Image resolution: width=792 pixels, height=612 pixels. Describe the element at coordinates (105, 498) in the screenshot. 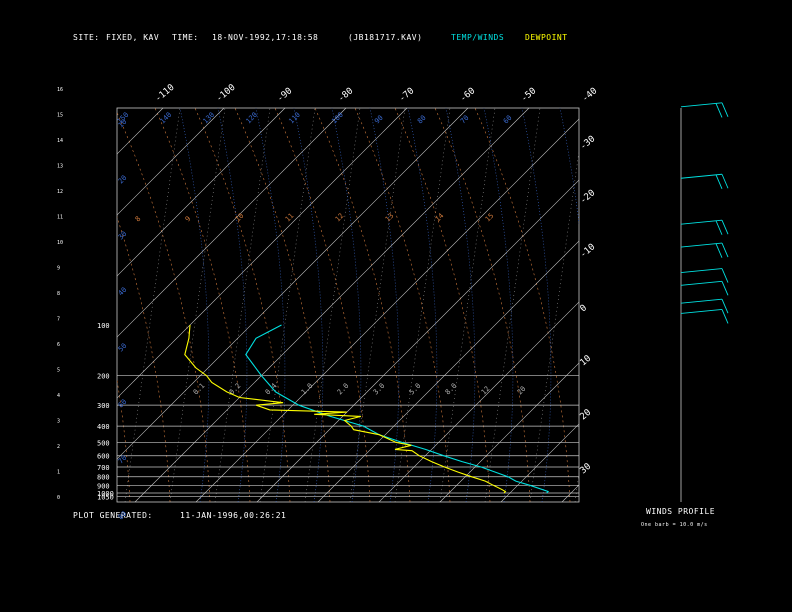

I see `pressure-label: 1050` at that location.